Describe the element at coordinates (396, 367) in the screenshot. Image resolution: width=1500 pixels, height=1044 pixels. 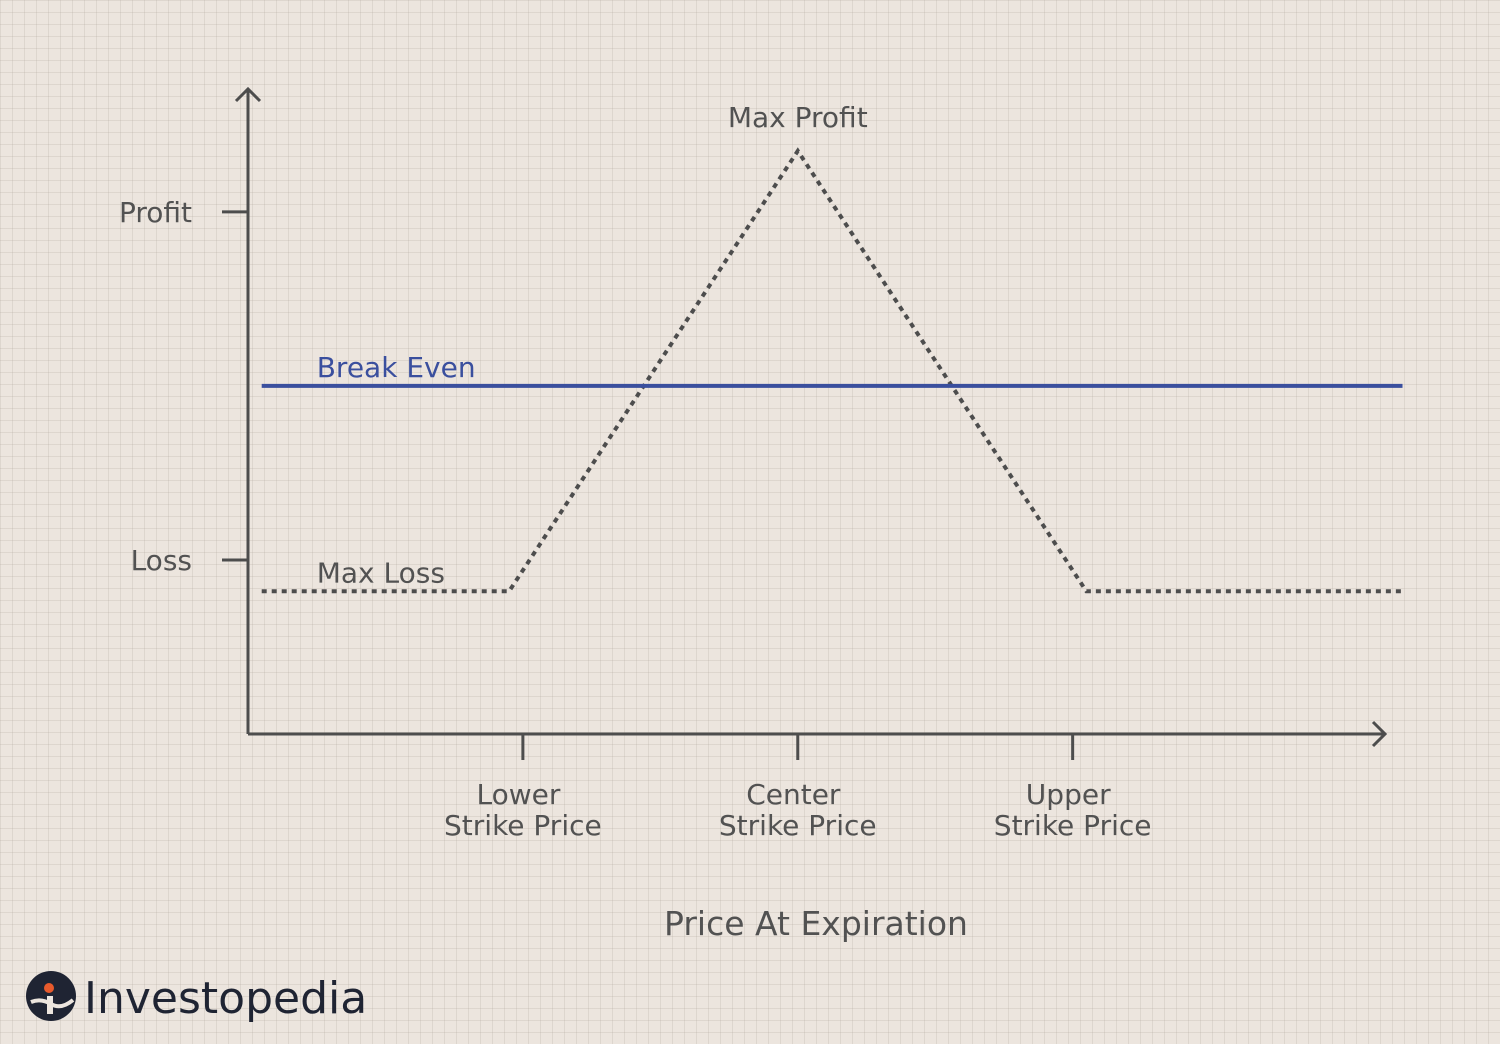
I see `annotation-break-even: Break Even` at that location.